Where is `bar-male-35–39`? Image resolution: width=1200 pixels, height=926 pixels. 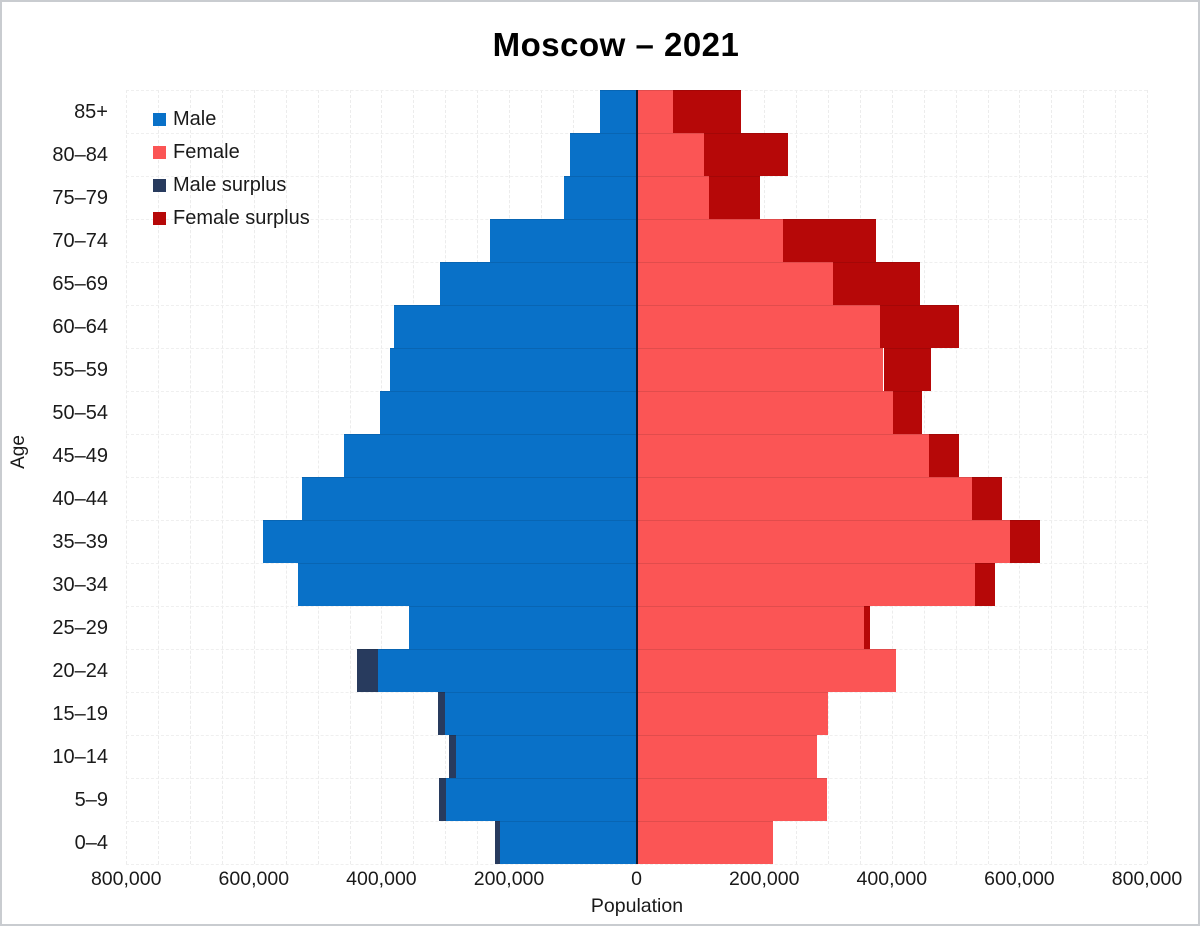
bar-male-35–39 is located at coordinates (450, 541).